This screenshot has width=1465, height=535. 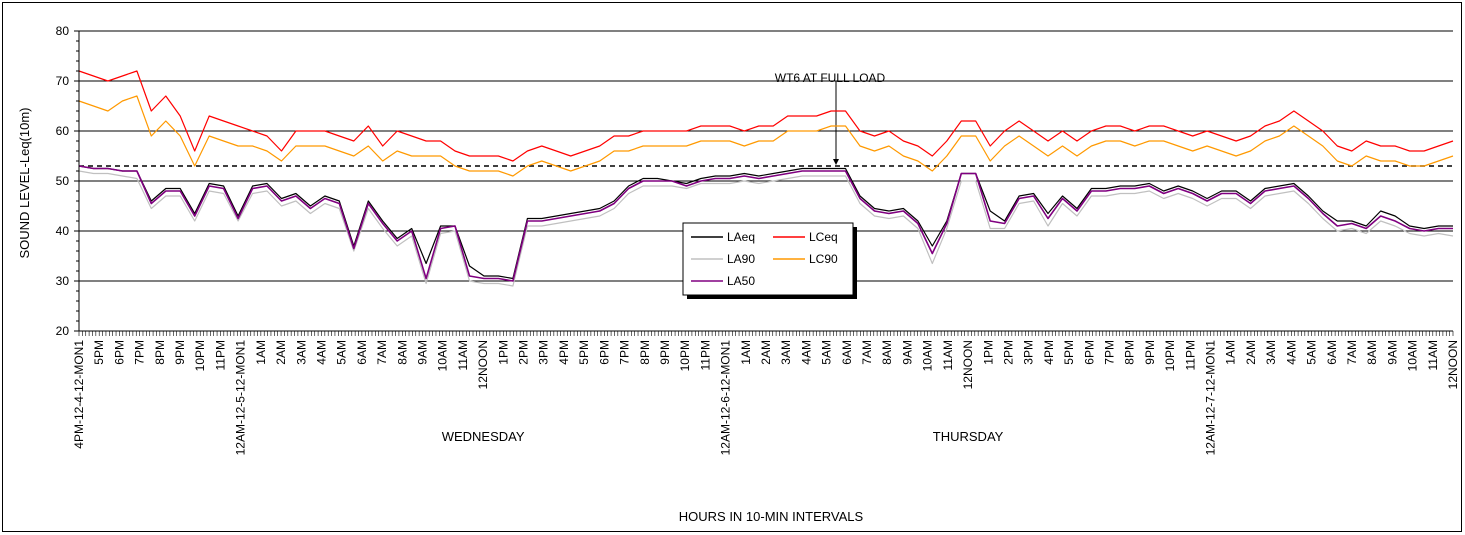 I want to click on y-tick-label: 20, so click(x=63, y=331).